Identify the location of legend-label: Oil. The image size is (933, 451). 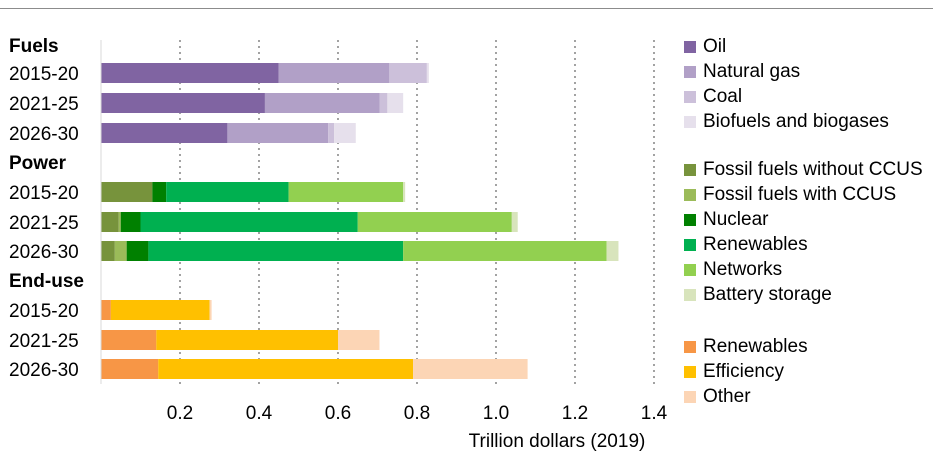
(715, 46).